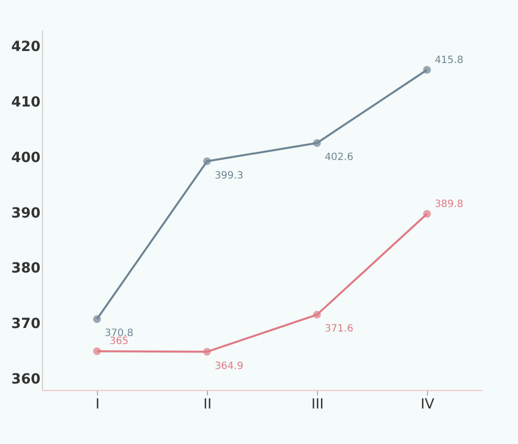 Image resolution: width=518 pixels, height=444 pixels. Describe the element at coordinates (339, 329) in the screenshot. I see `data-label: 371.6` at that location.